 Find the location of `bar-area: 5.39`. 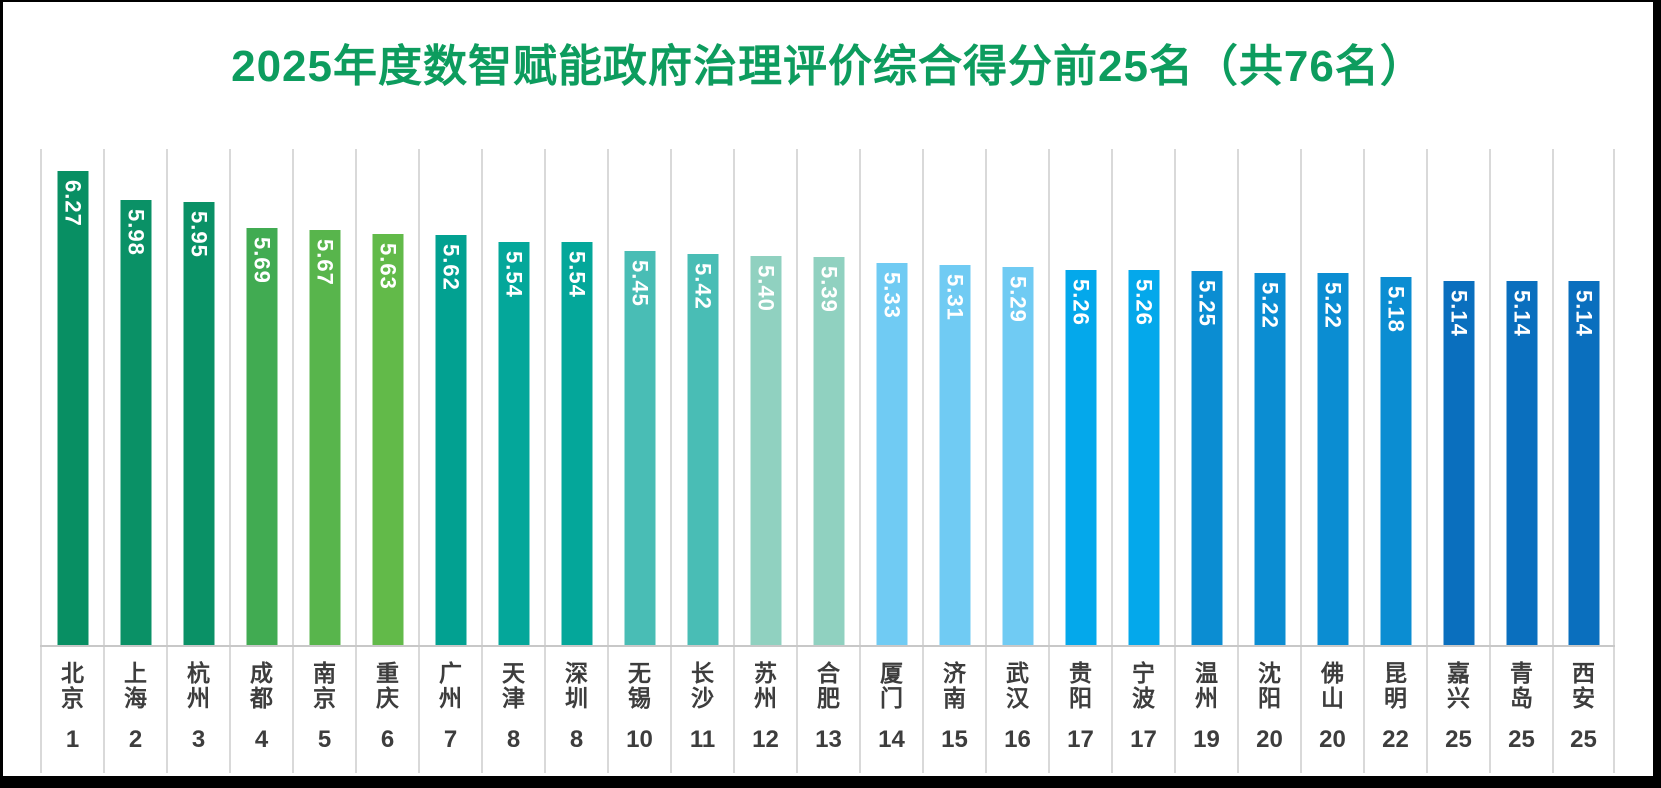

bar-area: 5.39 is located at coordinates (828, 398).